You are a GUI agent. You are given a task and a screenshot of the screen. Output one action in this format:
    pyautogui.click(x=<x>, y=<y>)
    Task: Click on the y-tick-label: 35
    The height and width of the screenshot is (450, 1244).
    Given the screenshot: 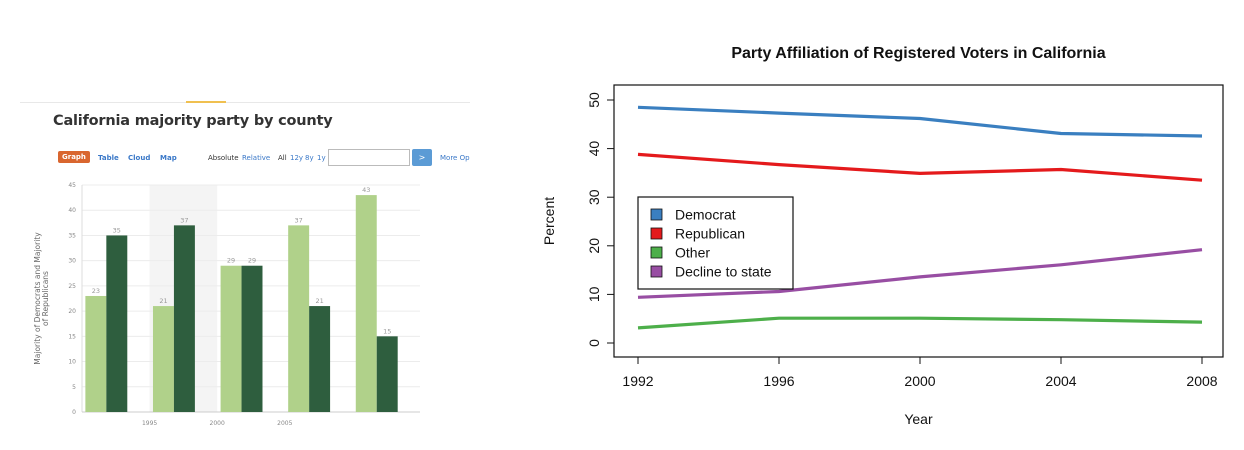 What is the action you would take?
    pyautogui.click(x=72, y=235)
    